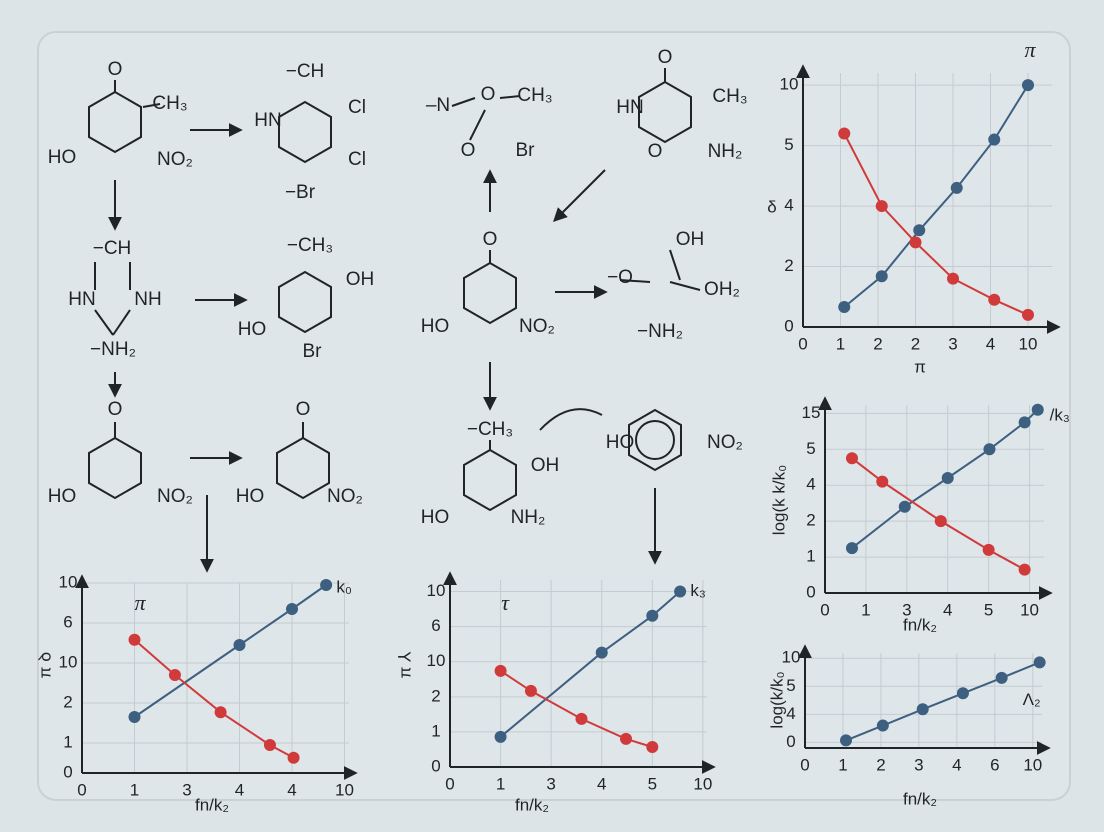  Describe the element at coordinates (620, 277) in the screenshot. I see `atom-label: −O` at that location.